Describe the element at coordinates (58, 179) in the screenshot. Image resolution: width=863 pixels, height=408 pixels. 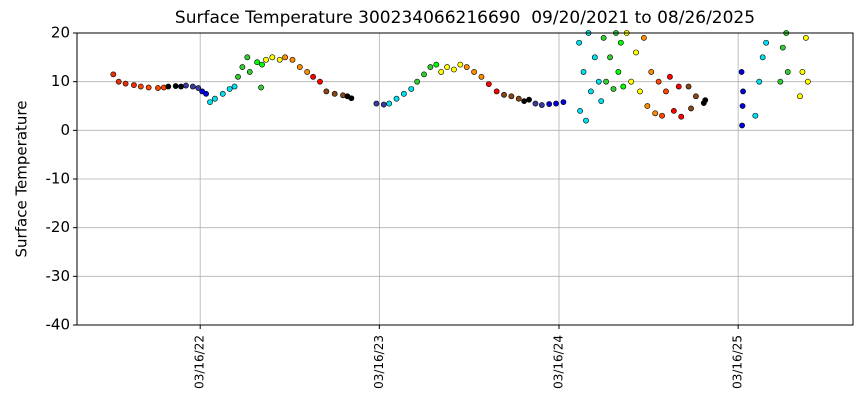
I see `y-tick-label: -10` at that location.